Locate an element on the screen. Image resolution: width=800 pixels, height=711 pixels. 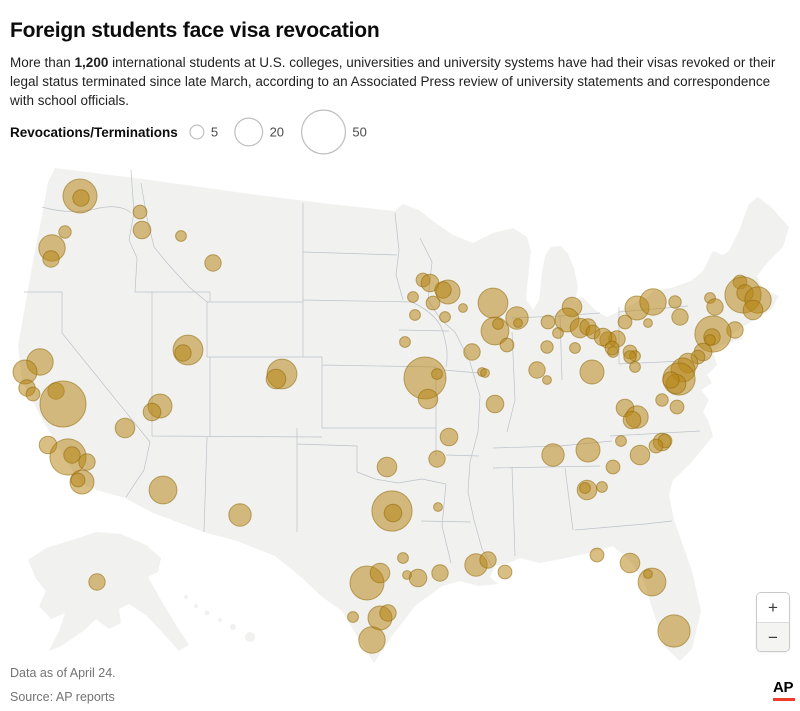
subtitle-pre: More than is located at coordinates (42, 62).